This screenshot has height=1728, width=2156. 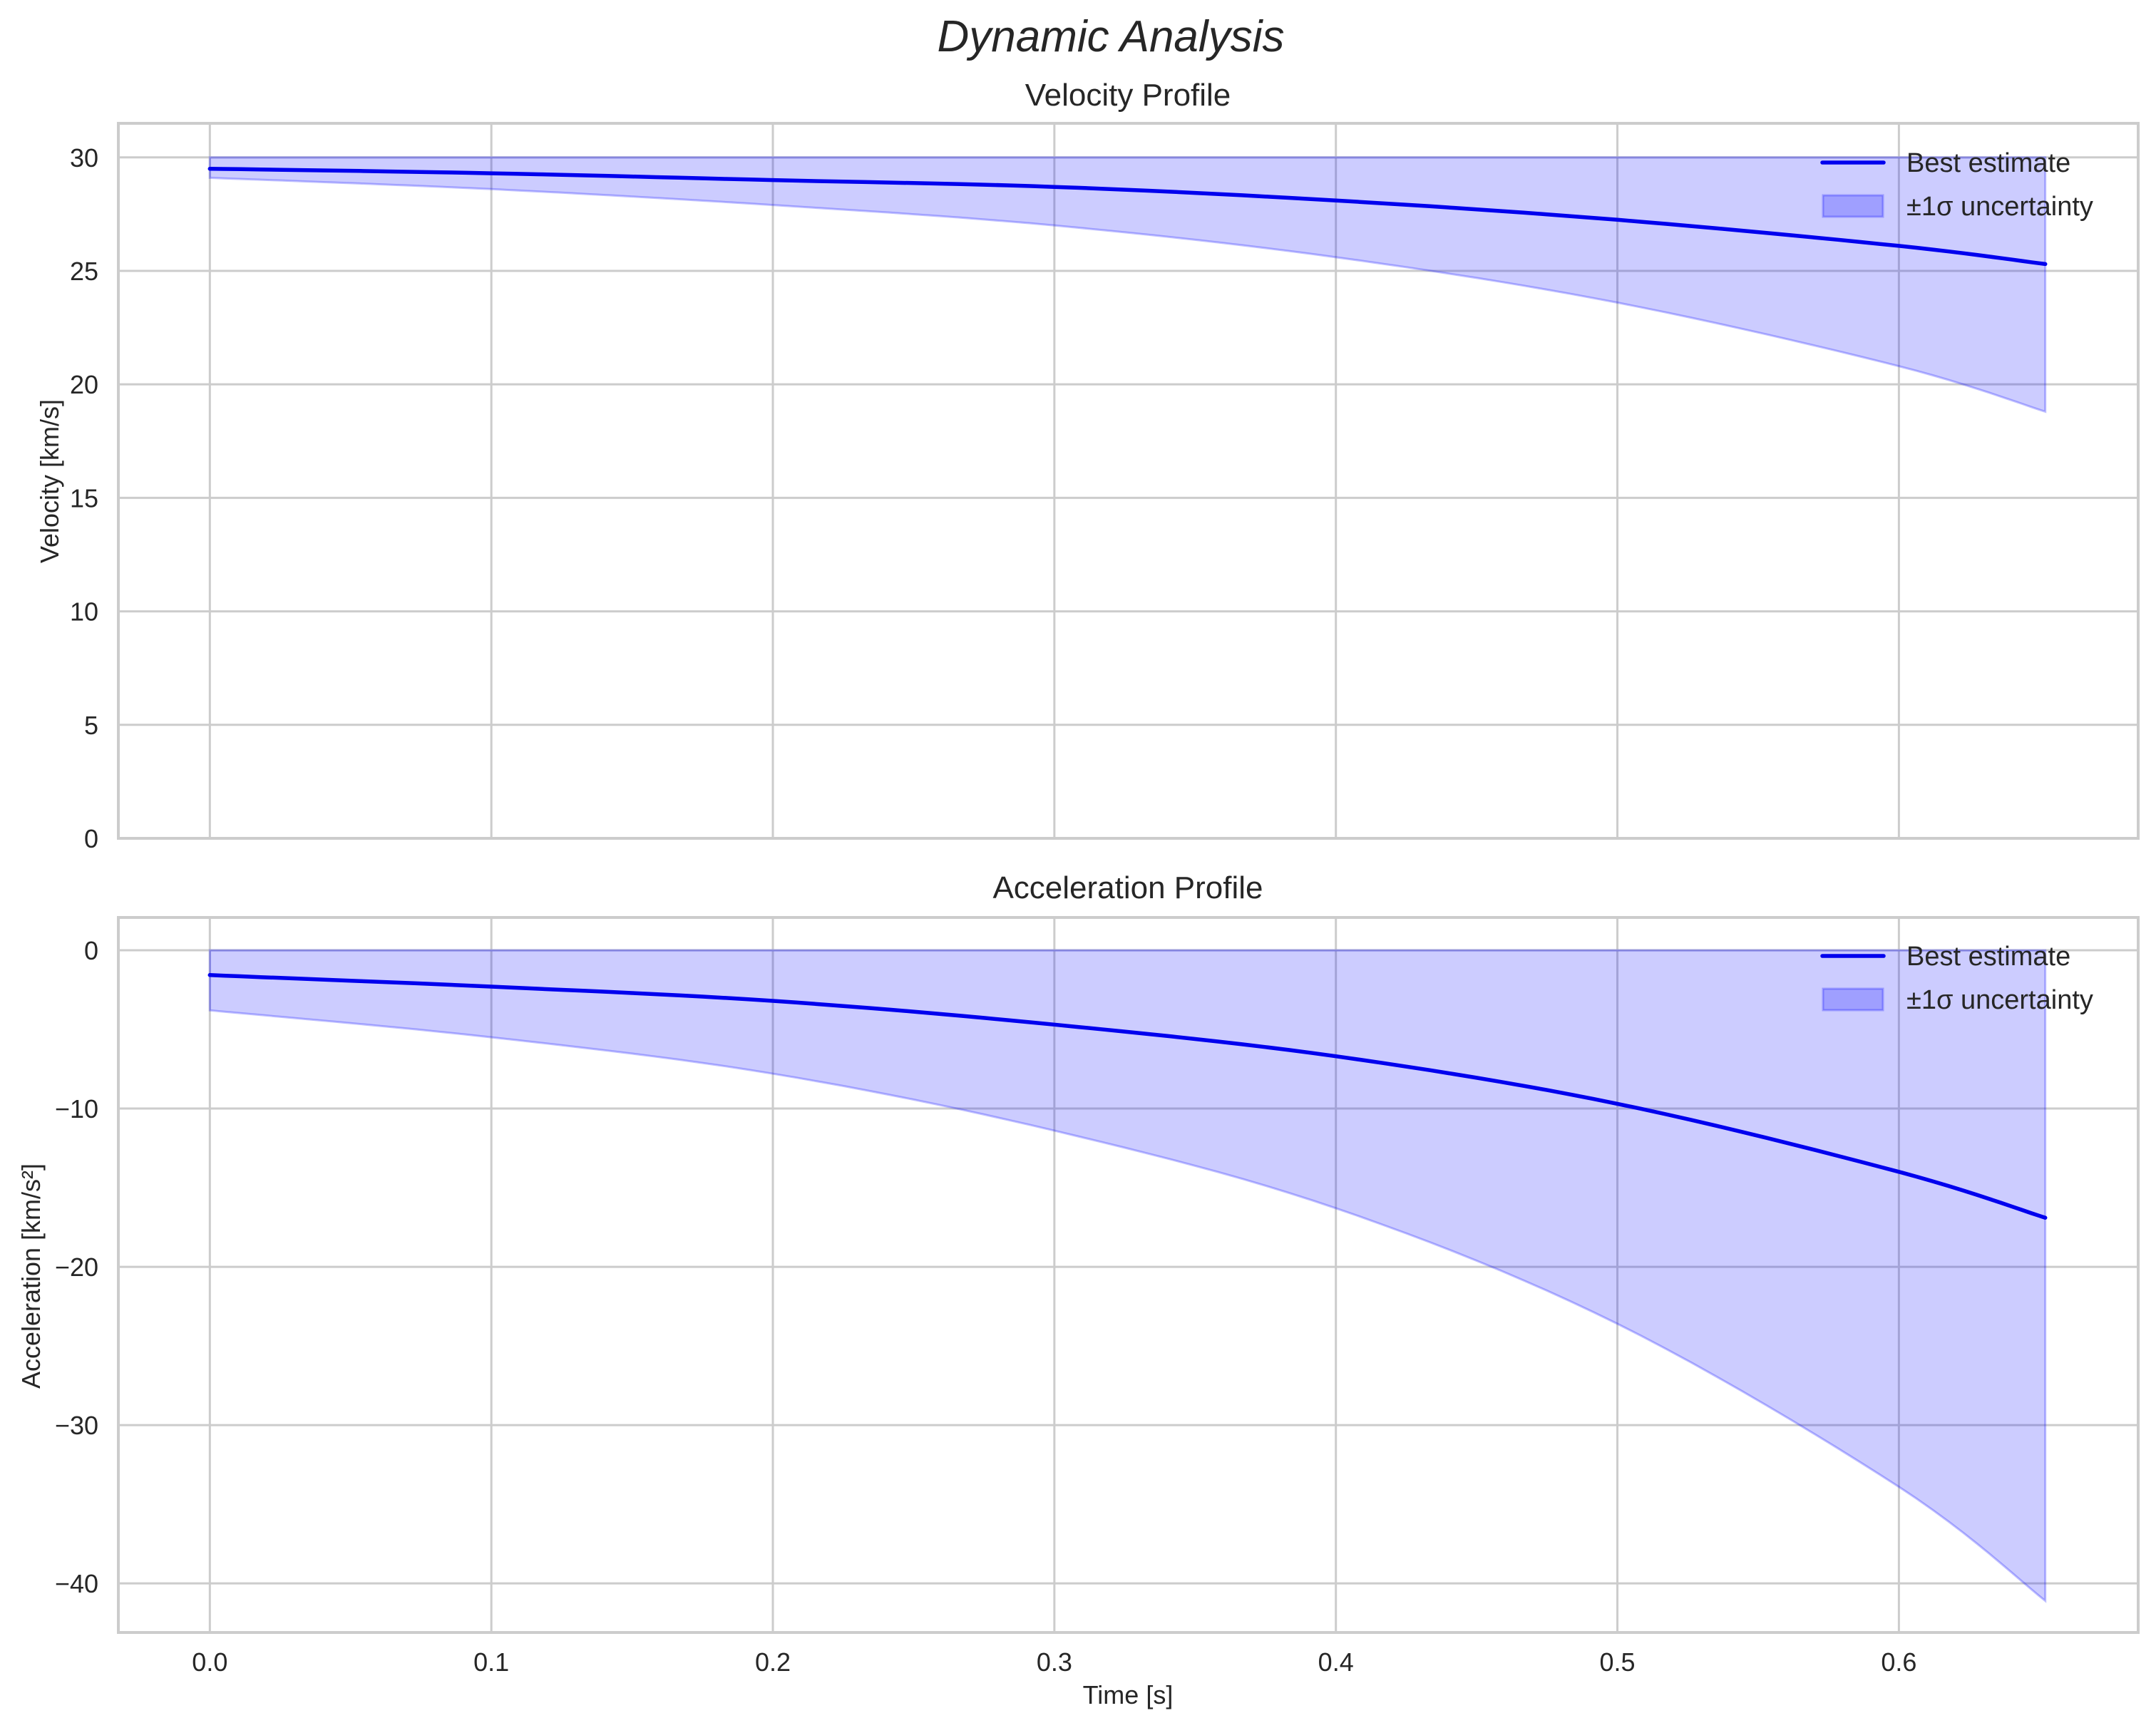 What do you see at coordinates (84, 612) in the screenshot?
I see `y-tick-label: 10` at bounding box center [84, 612].